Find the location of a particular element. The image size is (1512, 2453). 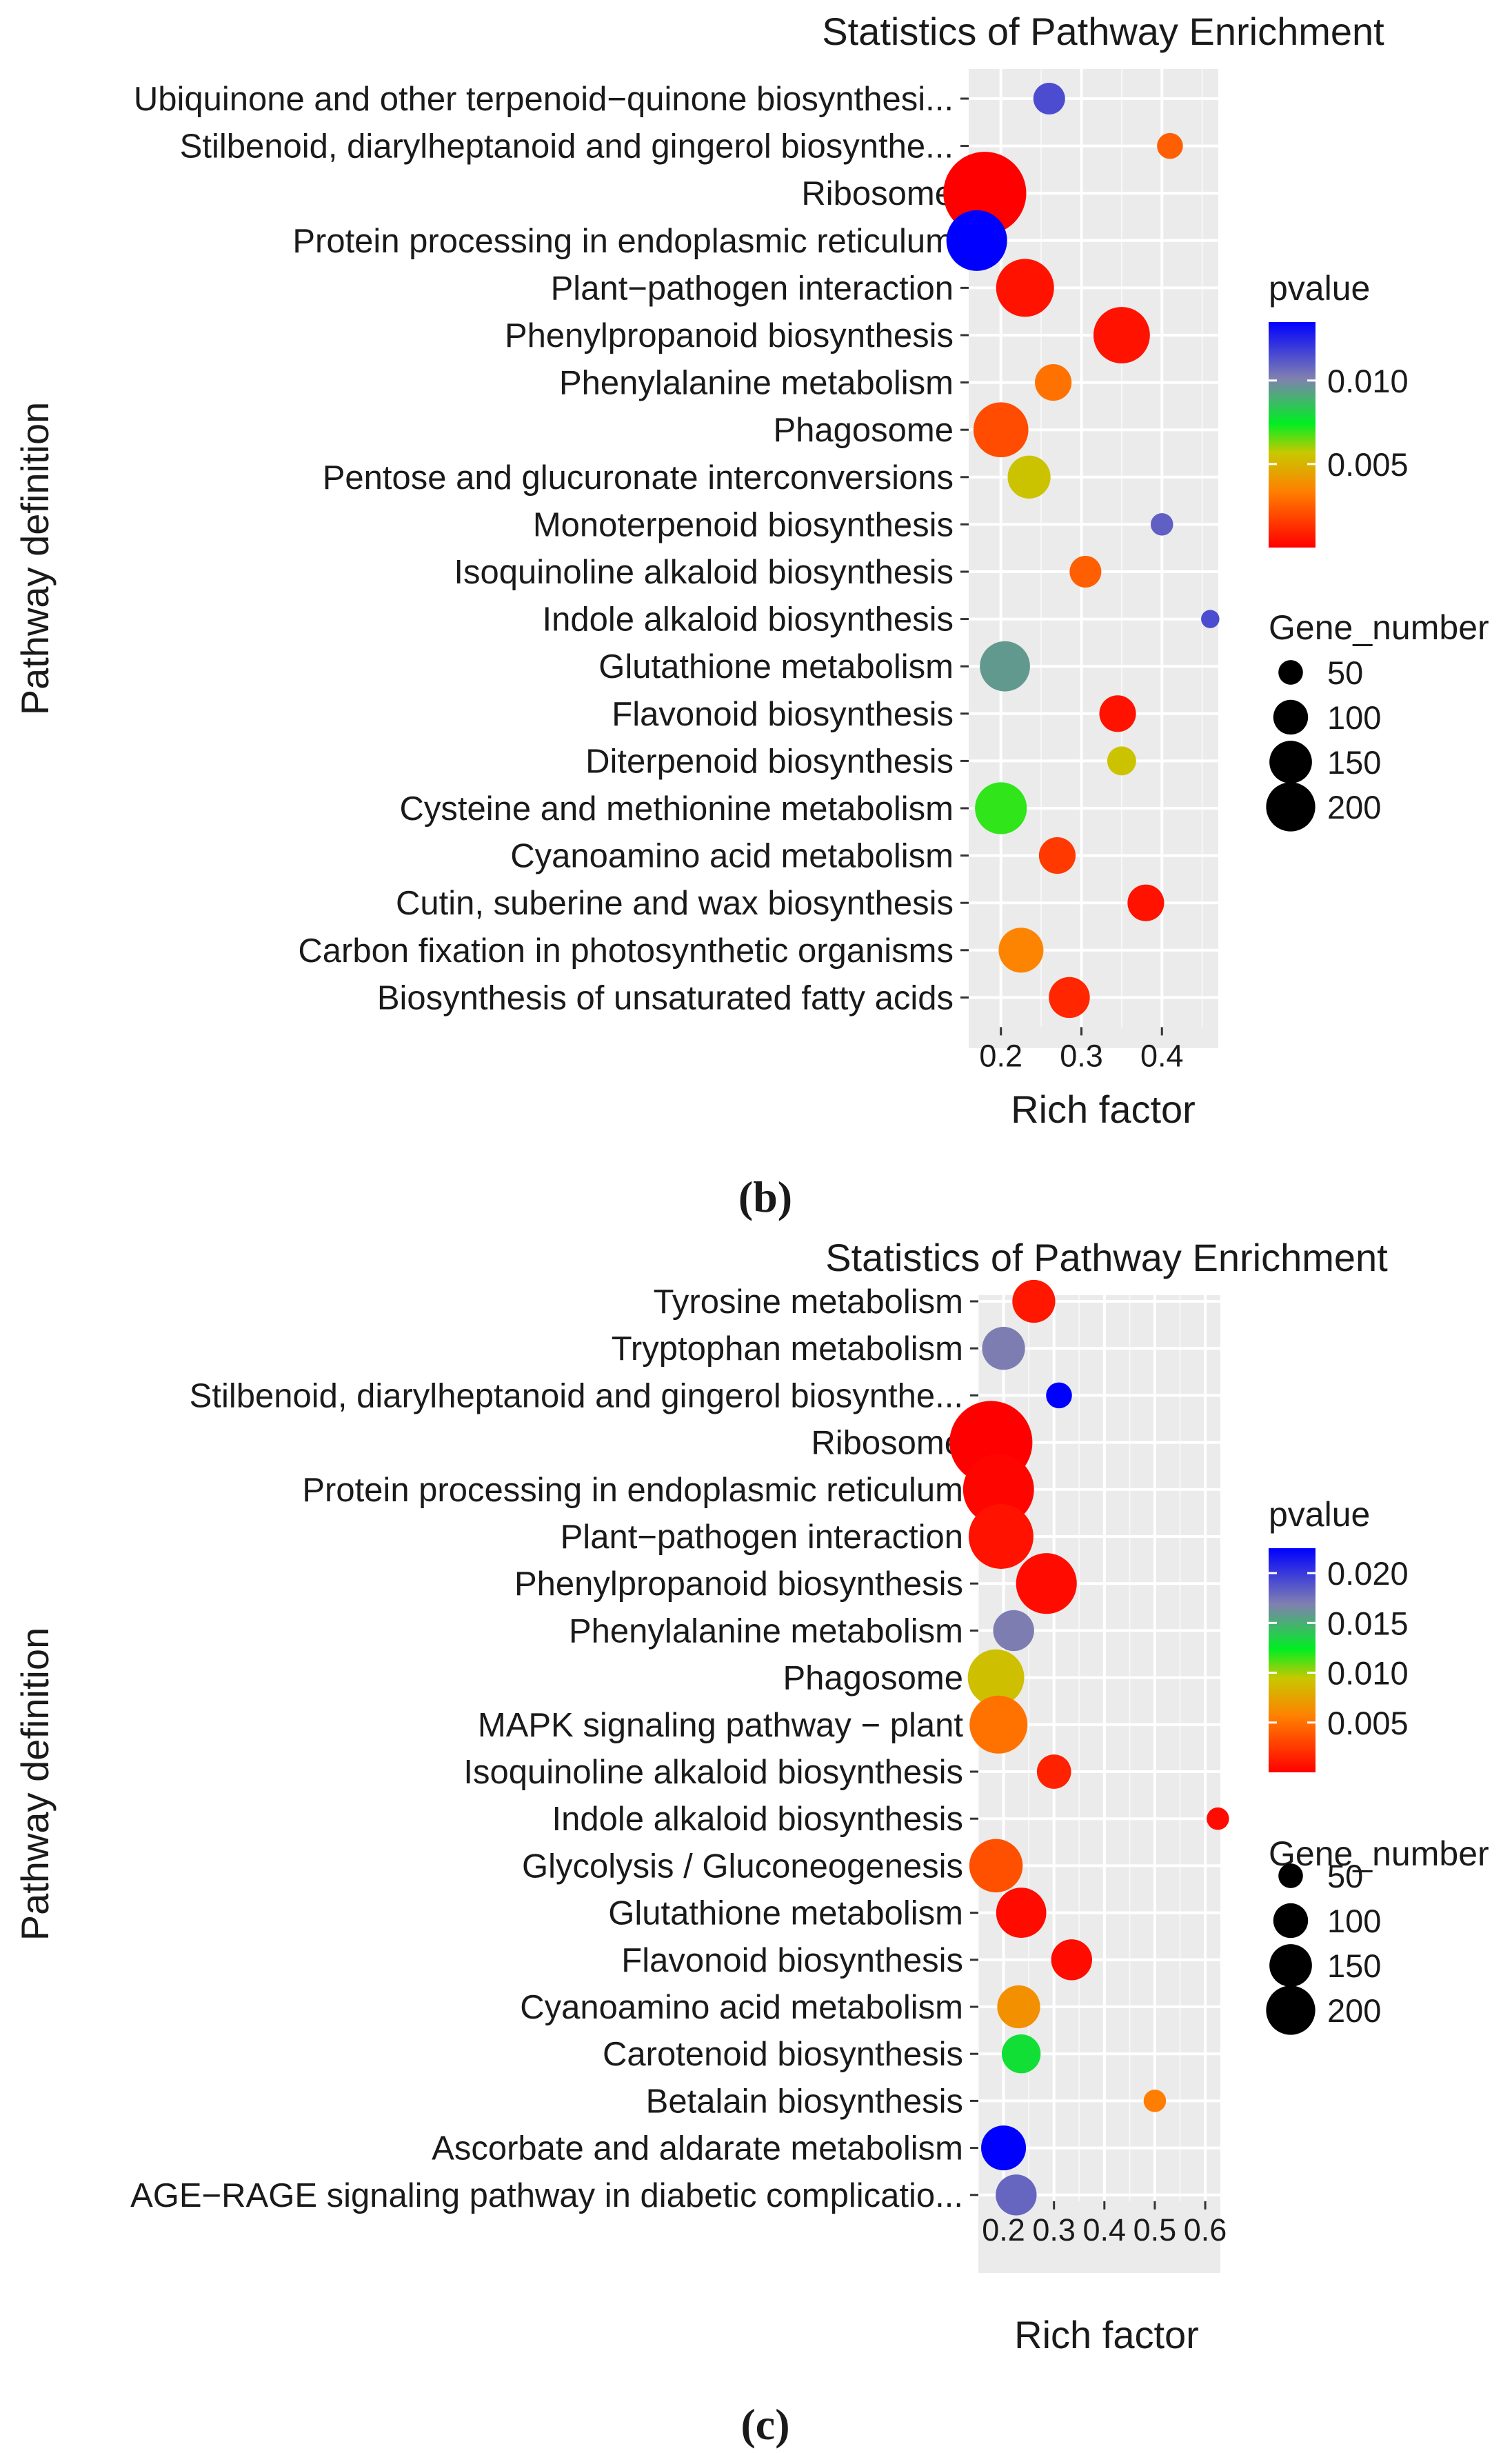

y-tick-label: Phenylpropanoid biosynthesis is located at coordinates (738, 1584).